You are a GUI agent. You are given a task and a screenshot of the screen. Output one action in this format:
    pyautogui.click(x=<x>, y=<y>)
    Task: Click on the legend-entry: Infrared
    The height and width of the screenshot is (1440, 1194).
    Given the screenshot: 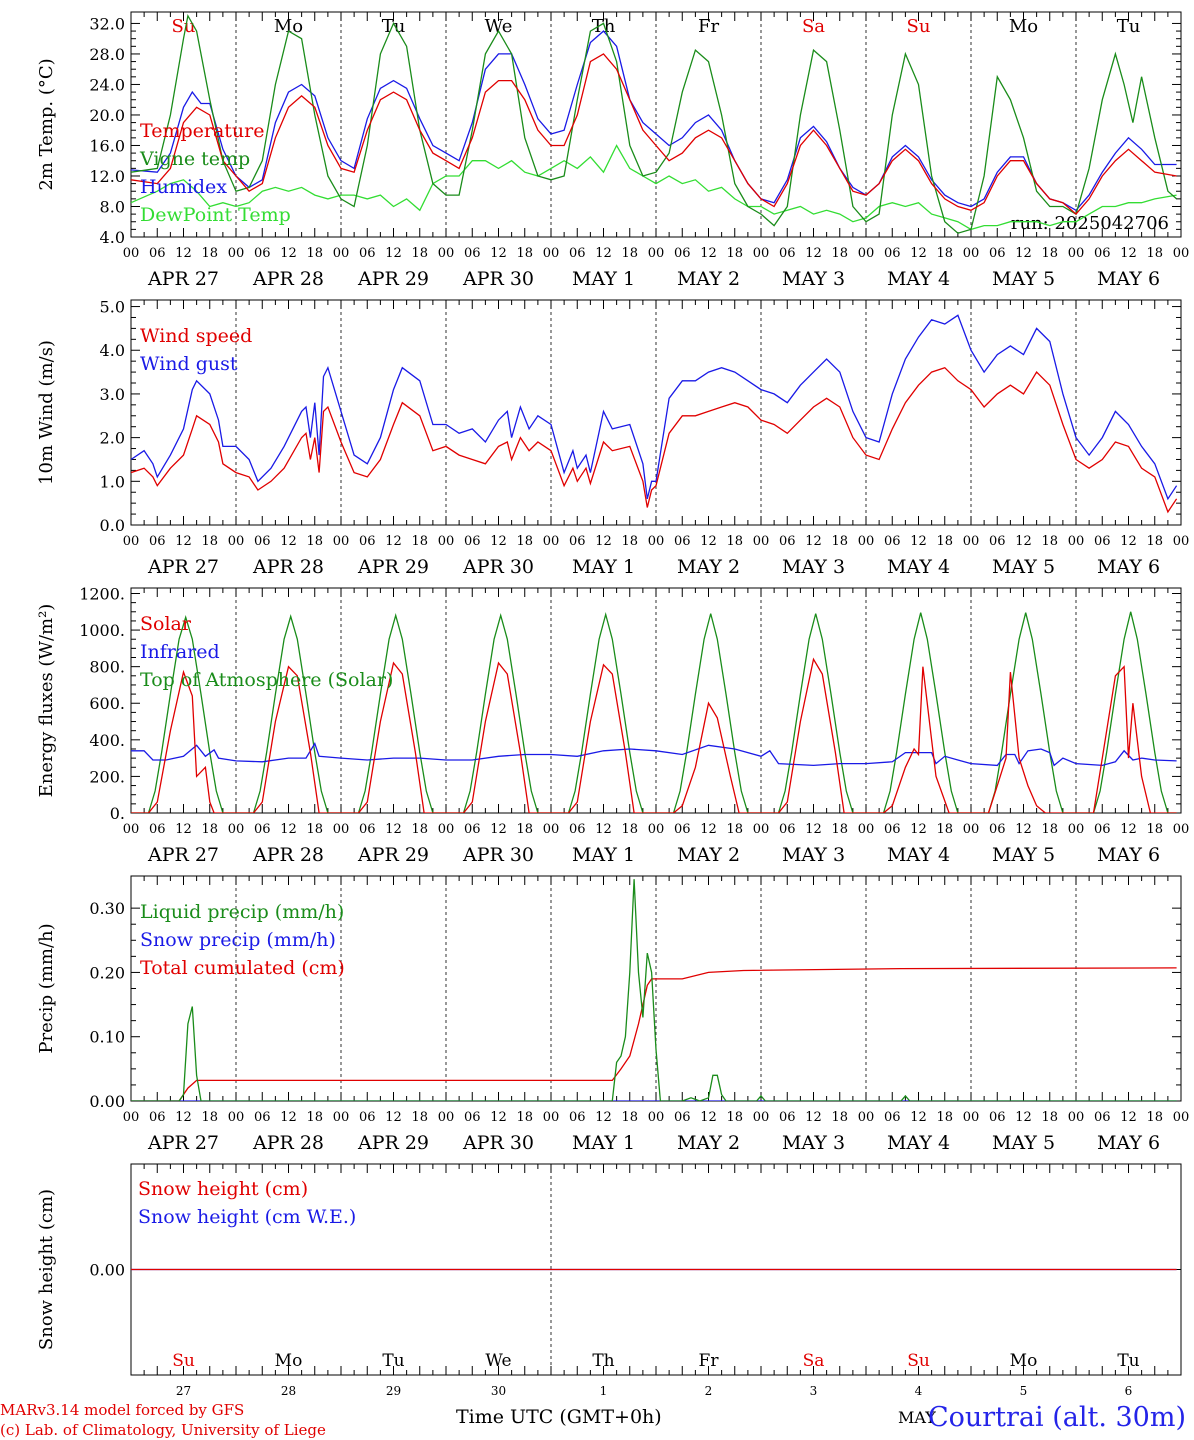 What is the action you would take?
    pyautogui.click(x=180, y=652)
    